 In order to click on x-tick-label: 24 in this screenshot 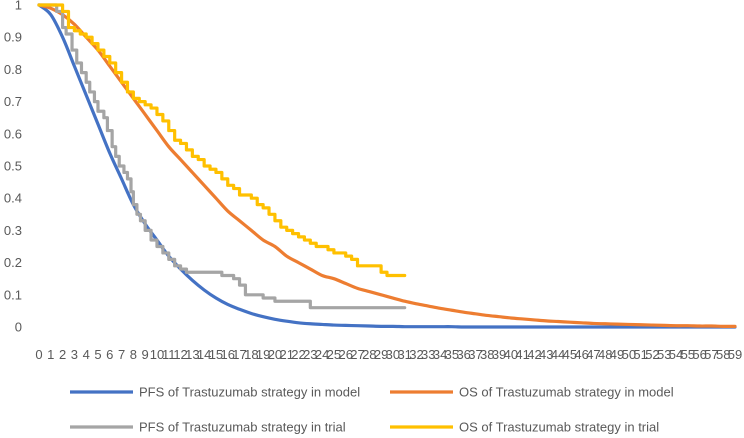, I will do `click(322, 354)`.